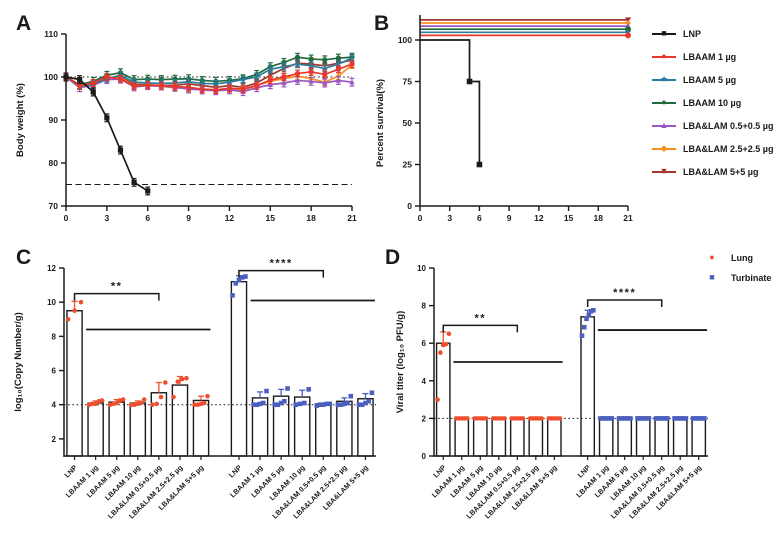 The height and width of the screenshot is (546, 781). Describe the element at coordinates (408, 165) in the screenshot. I see `svg-text: 25` at that location.